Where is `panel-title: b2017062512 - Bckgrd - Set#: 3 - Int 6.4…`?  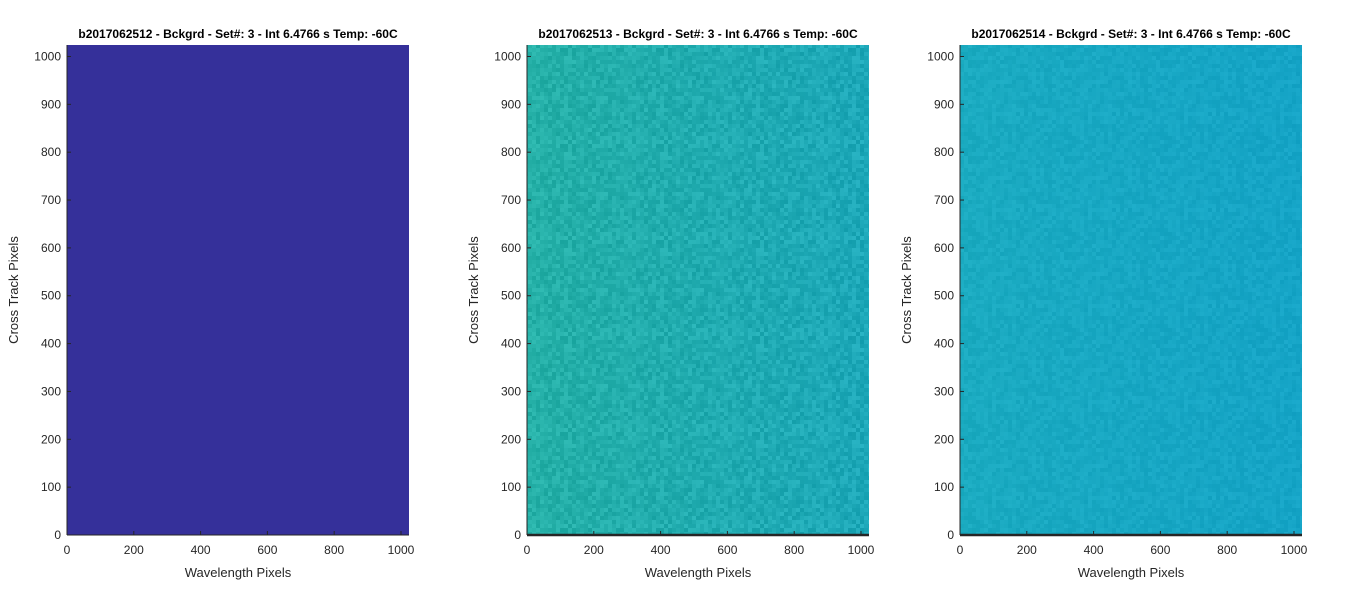
panel-title: b2017062512 - Bckgrd - Set#: 3 - Int 6.4… is located at coordinates (238, 34).